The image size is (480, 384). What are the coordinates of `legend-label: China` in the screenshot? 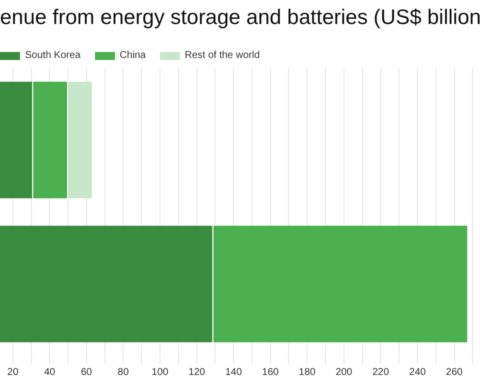 It's located at (133, 55).